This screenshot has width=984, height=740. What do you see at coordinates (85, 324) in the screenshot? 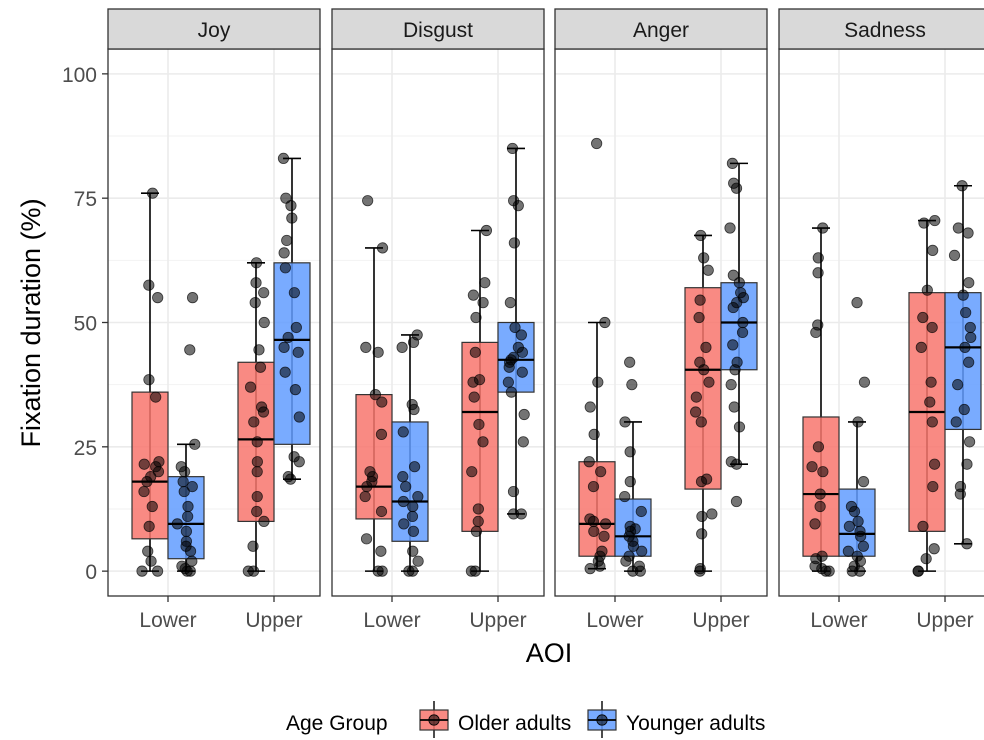
I see `y-tick-label: 50` at bounding box center [85, 324].